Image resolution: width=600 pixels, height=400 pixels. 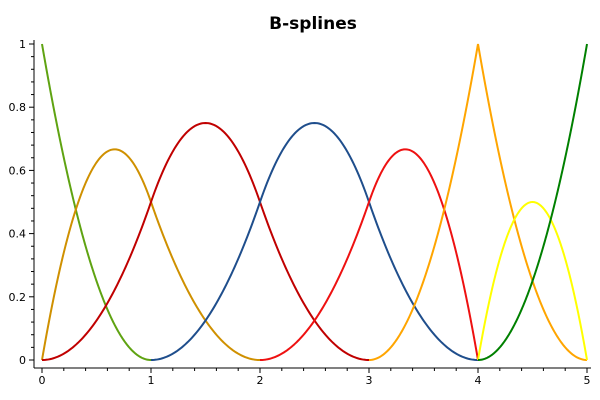 I want to click on x-tick-label: 4, so click(x=478, y=380).